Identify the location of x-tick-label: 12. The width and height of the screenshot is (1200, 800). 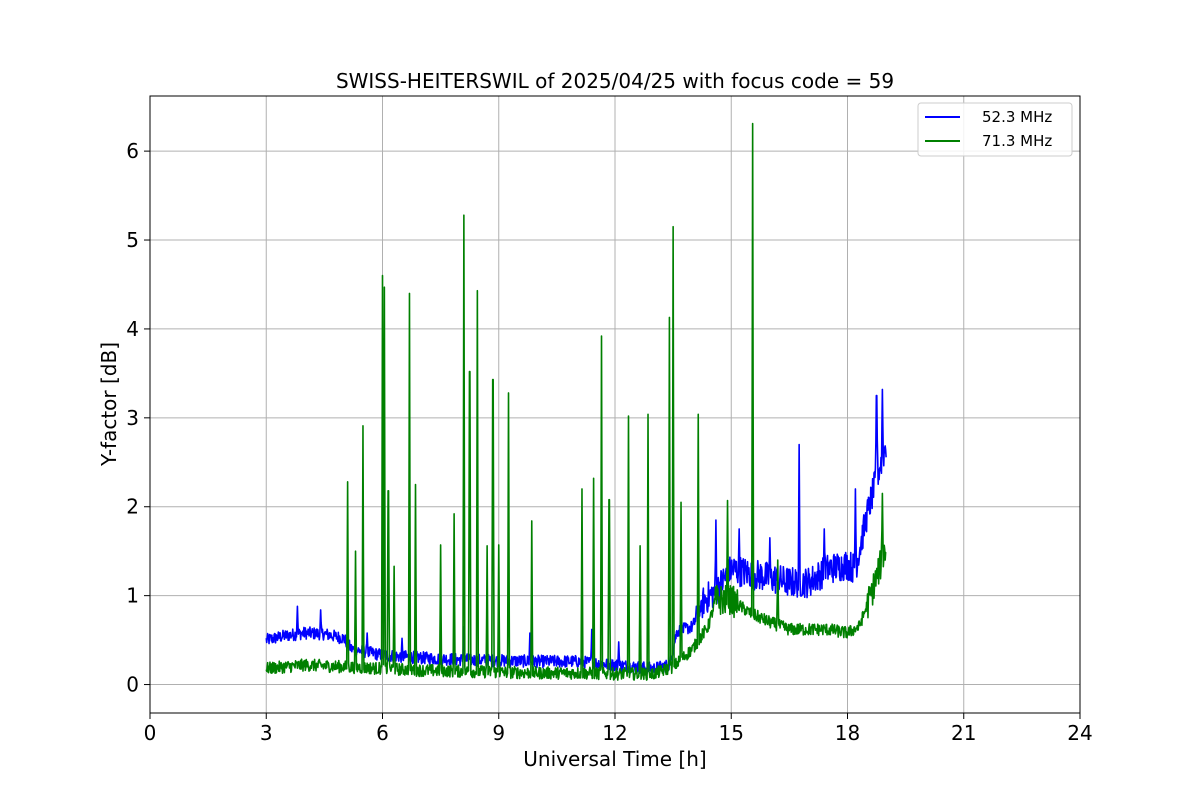
(614, 733).